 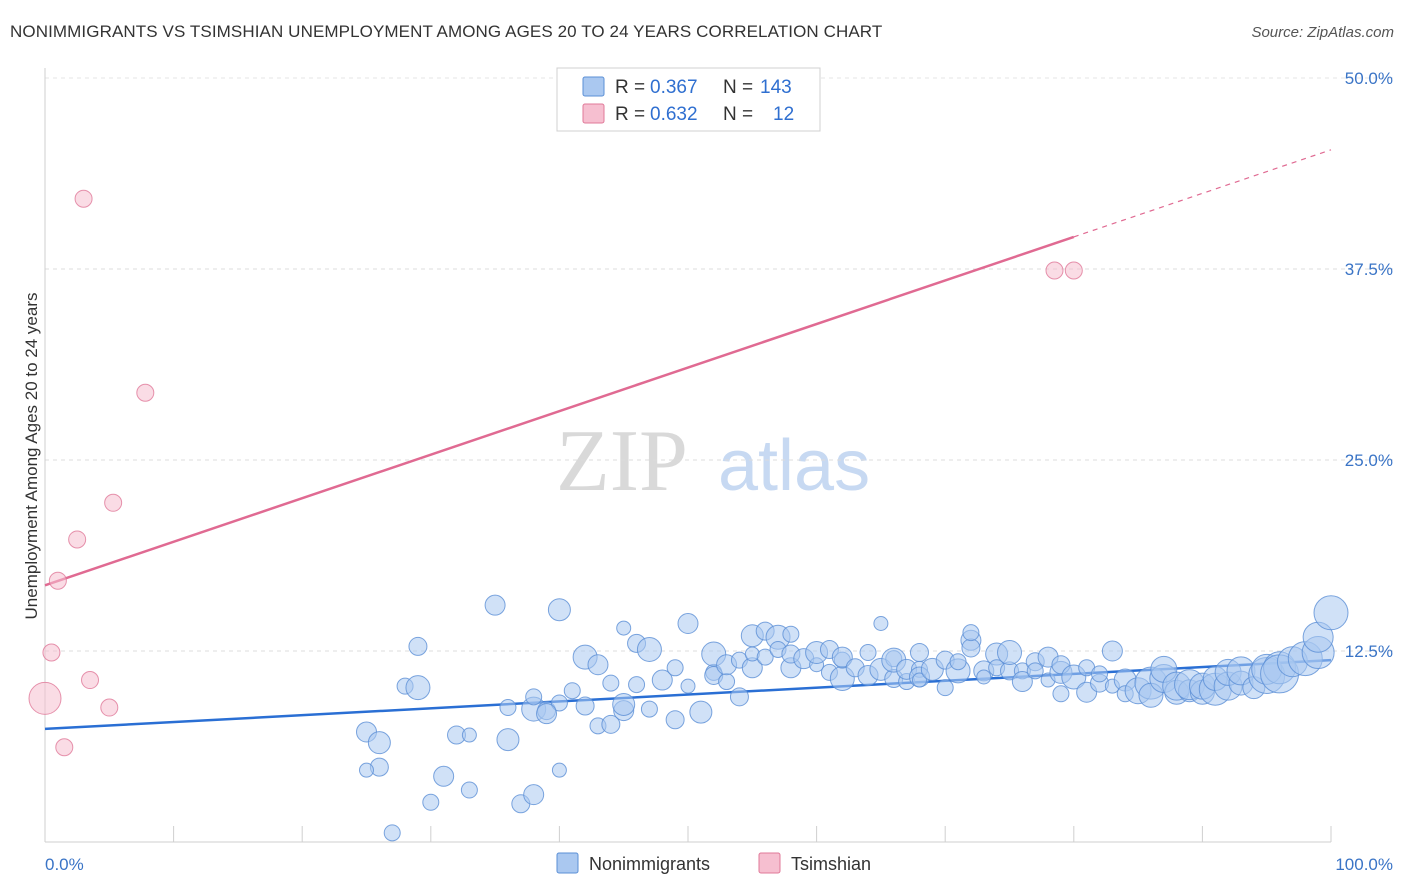 What do you see at coordinates (64, 864) in the screenshot?
I see `x-tick-label: 0.0%` at bounding box center [64, 864].